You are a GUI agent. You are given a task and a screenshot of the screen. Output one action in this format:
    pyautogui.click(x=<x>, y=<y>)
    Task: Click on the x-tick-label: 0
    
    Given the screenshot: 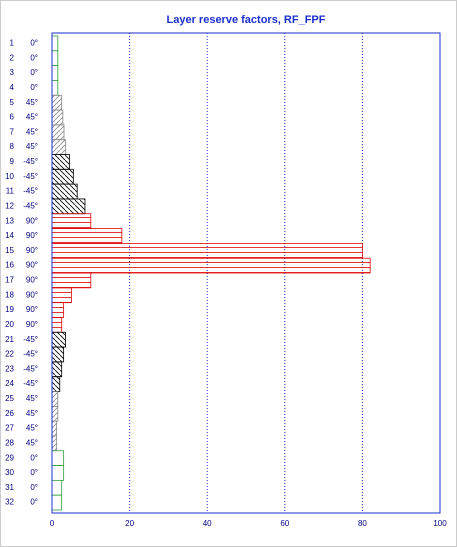 What is the action you would take?
    pyautogui.click(x=52, y=523)
    